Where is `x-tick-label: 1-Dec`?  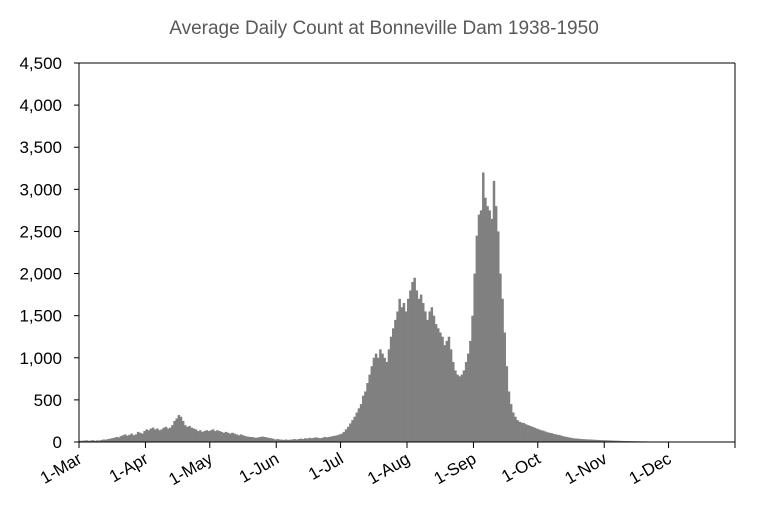 x-tick-label: 1-Dec is located at coordinates (650, 468).